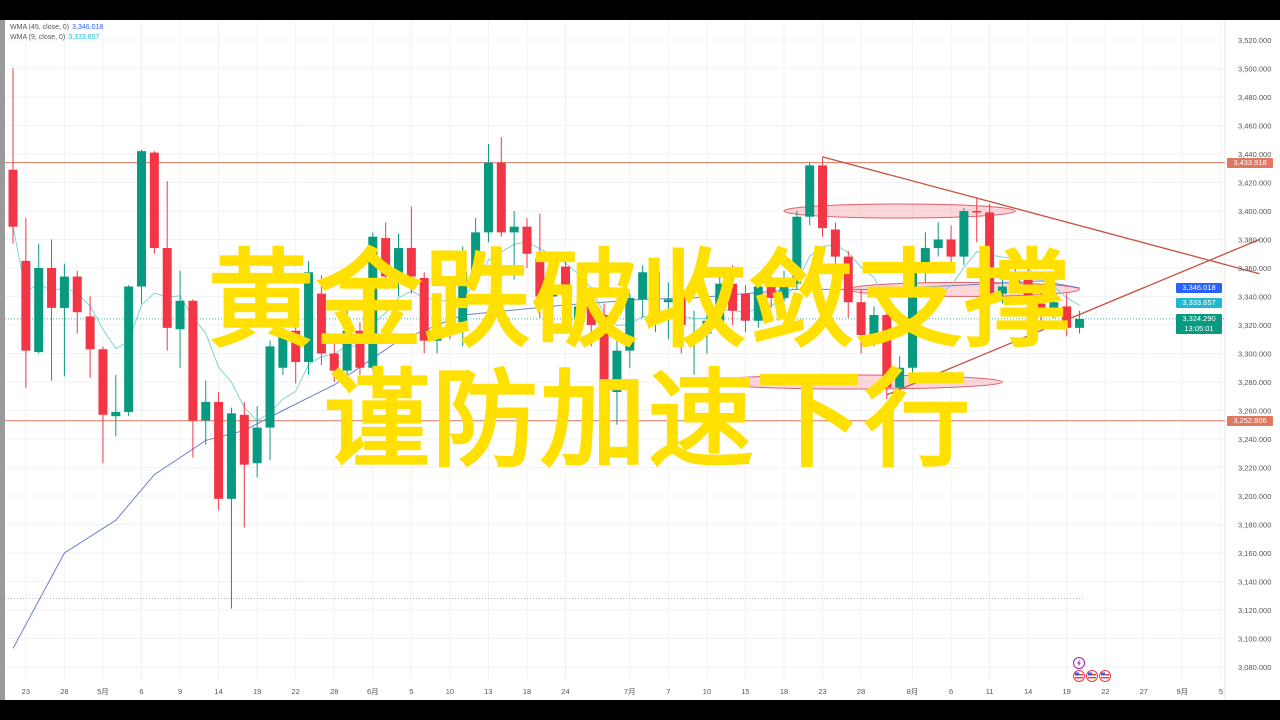 The width and height of the screenshot is (1280, 720). I want to click on x-tick-label: 9月, so click(1183, 691).